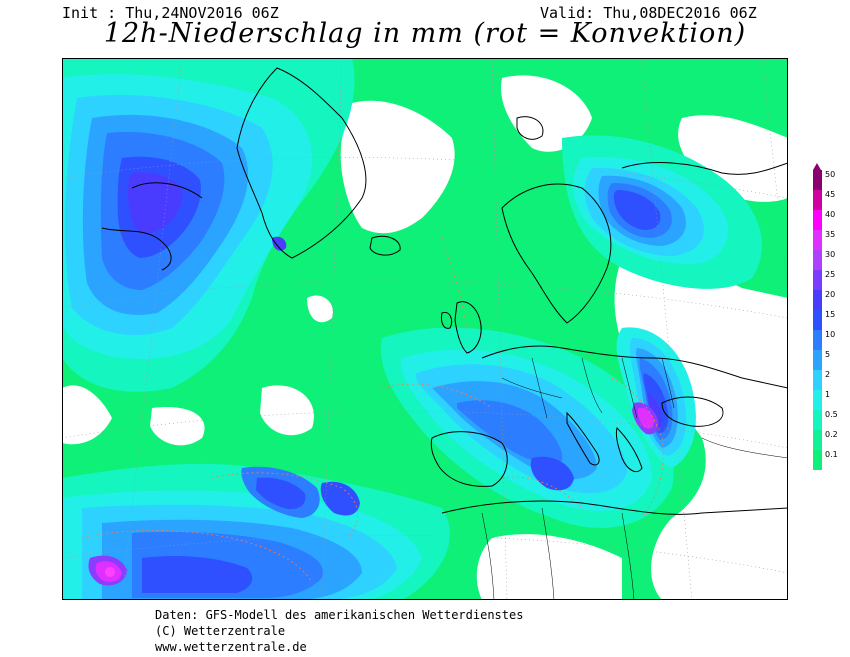 Image resolution: width=850 pixels, height=657 pixels. I want to click on legend-cap, so click(817, 166).